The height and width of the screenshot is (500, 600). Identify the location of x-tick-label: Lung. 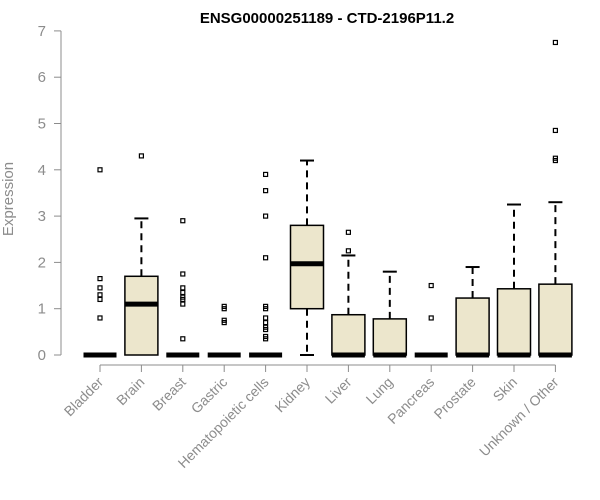
(379, 390).